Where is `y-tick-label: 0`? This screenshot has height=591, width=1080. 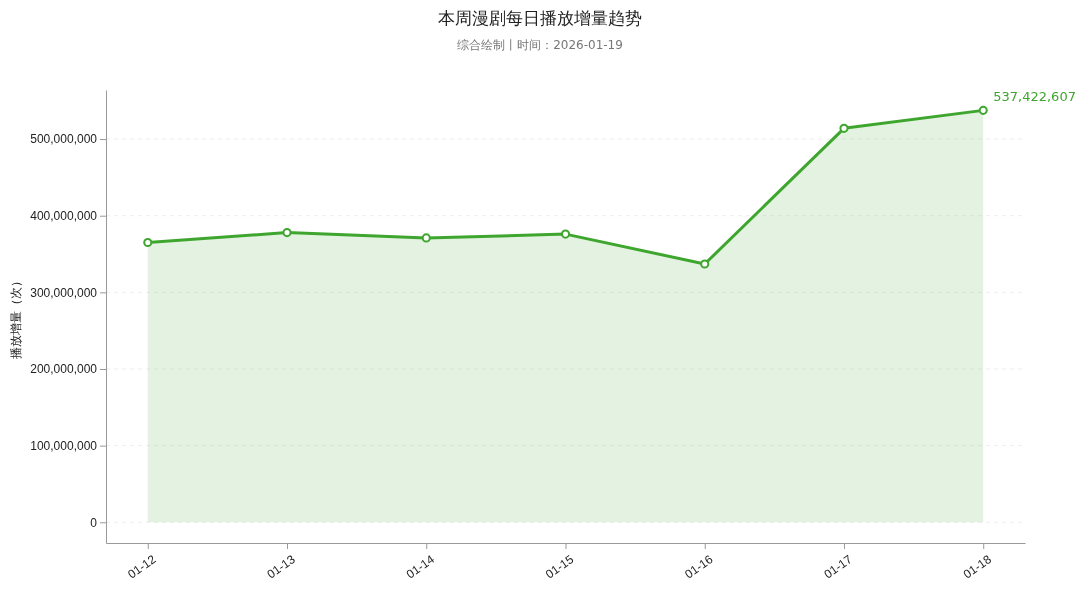
y-tick-label: 0 is located at coordinates (94, 522).